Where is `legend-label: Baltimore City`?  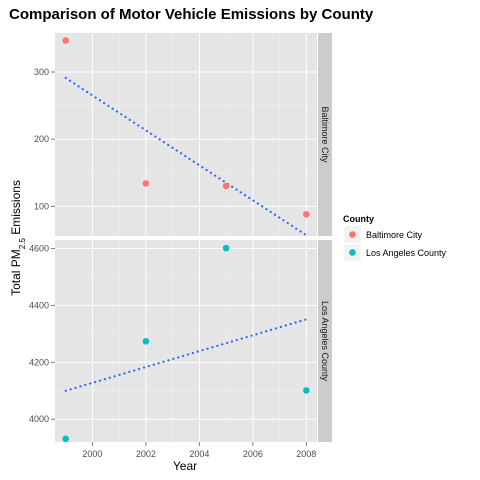
legend-label: Baltimore City is located at coordinates (394, 235).